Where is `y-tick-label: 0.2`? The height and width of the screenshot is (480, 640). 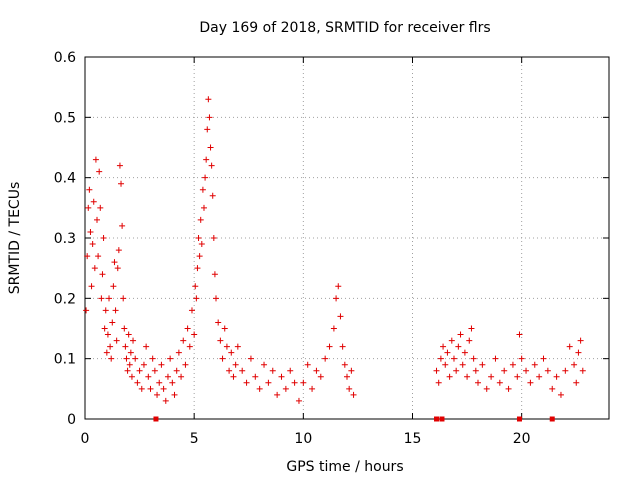
y-tick-label: 0.2 is located at coordinates (65, 299).